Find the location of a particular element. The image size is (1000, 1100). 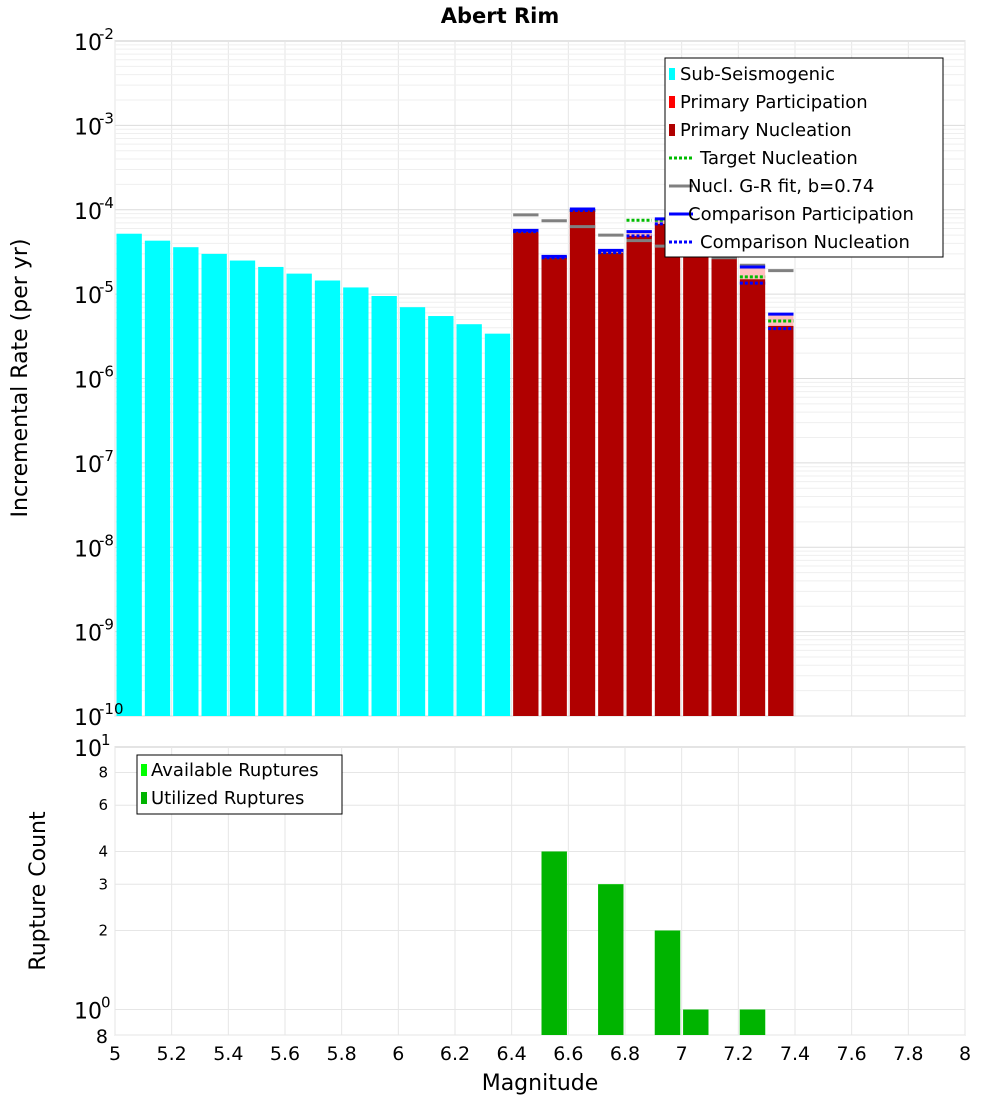

x-tick-label: 6.2 is located at coordinates (455, 1054).